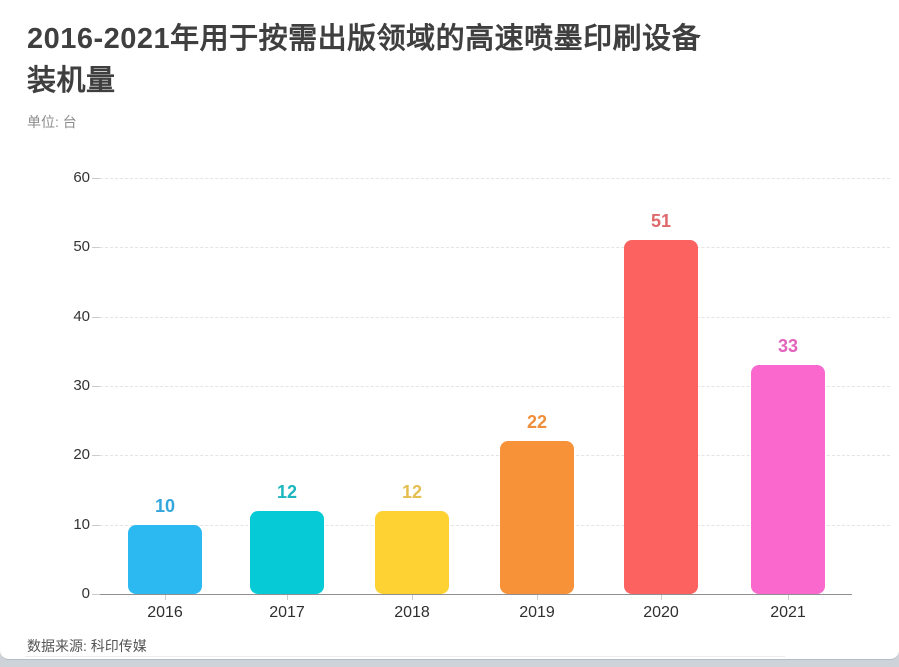 Image resolution: width=899 pixels, height=667 pixels. What do you see at coordinates (71, 81) in the screenshot?
I see `page-title-line2: 装机量` at bounding box center [71, 81].